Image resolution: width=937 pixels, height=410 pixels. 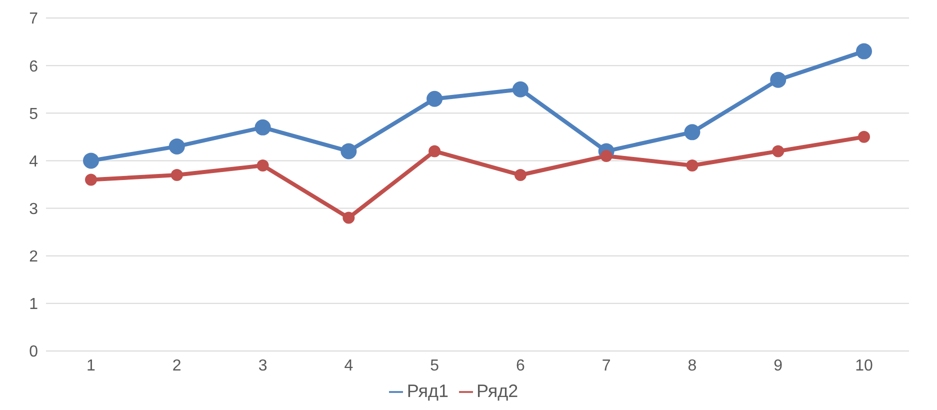 I want to click on y-tick-label: 5, so click(x=33, y=114).